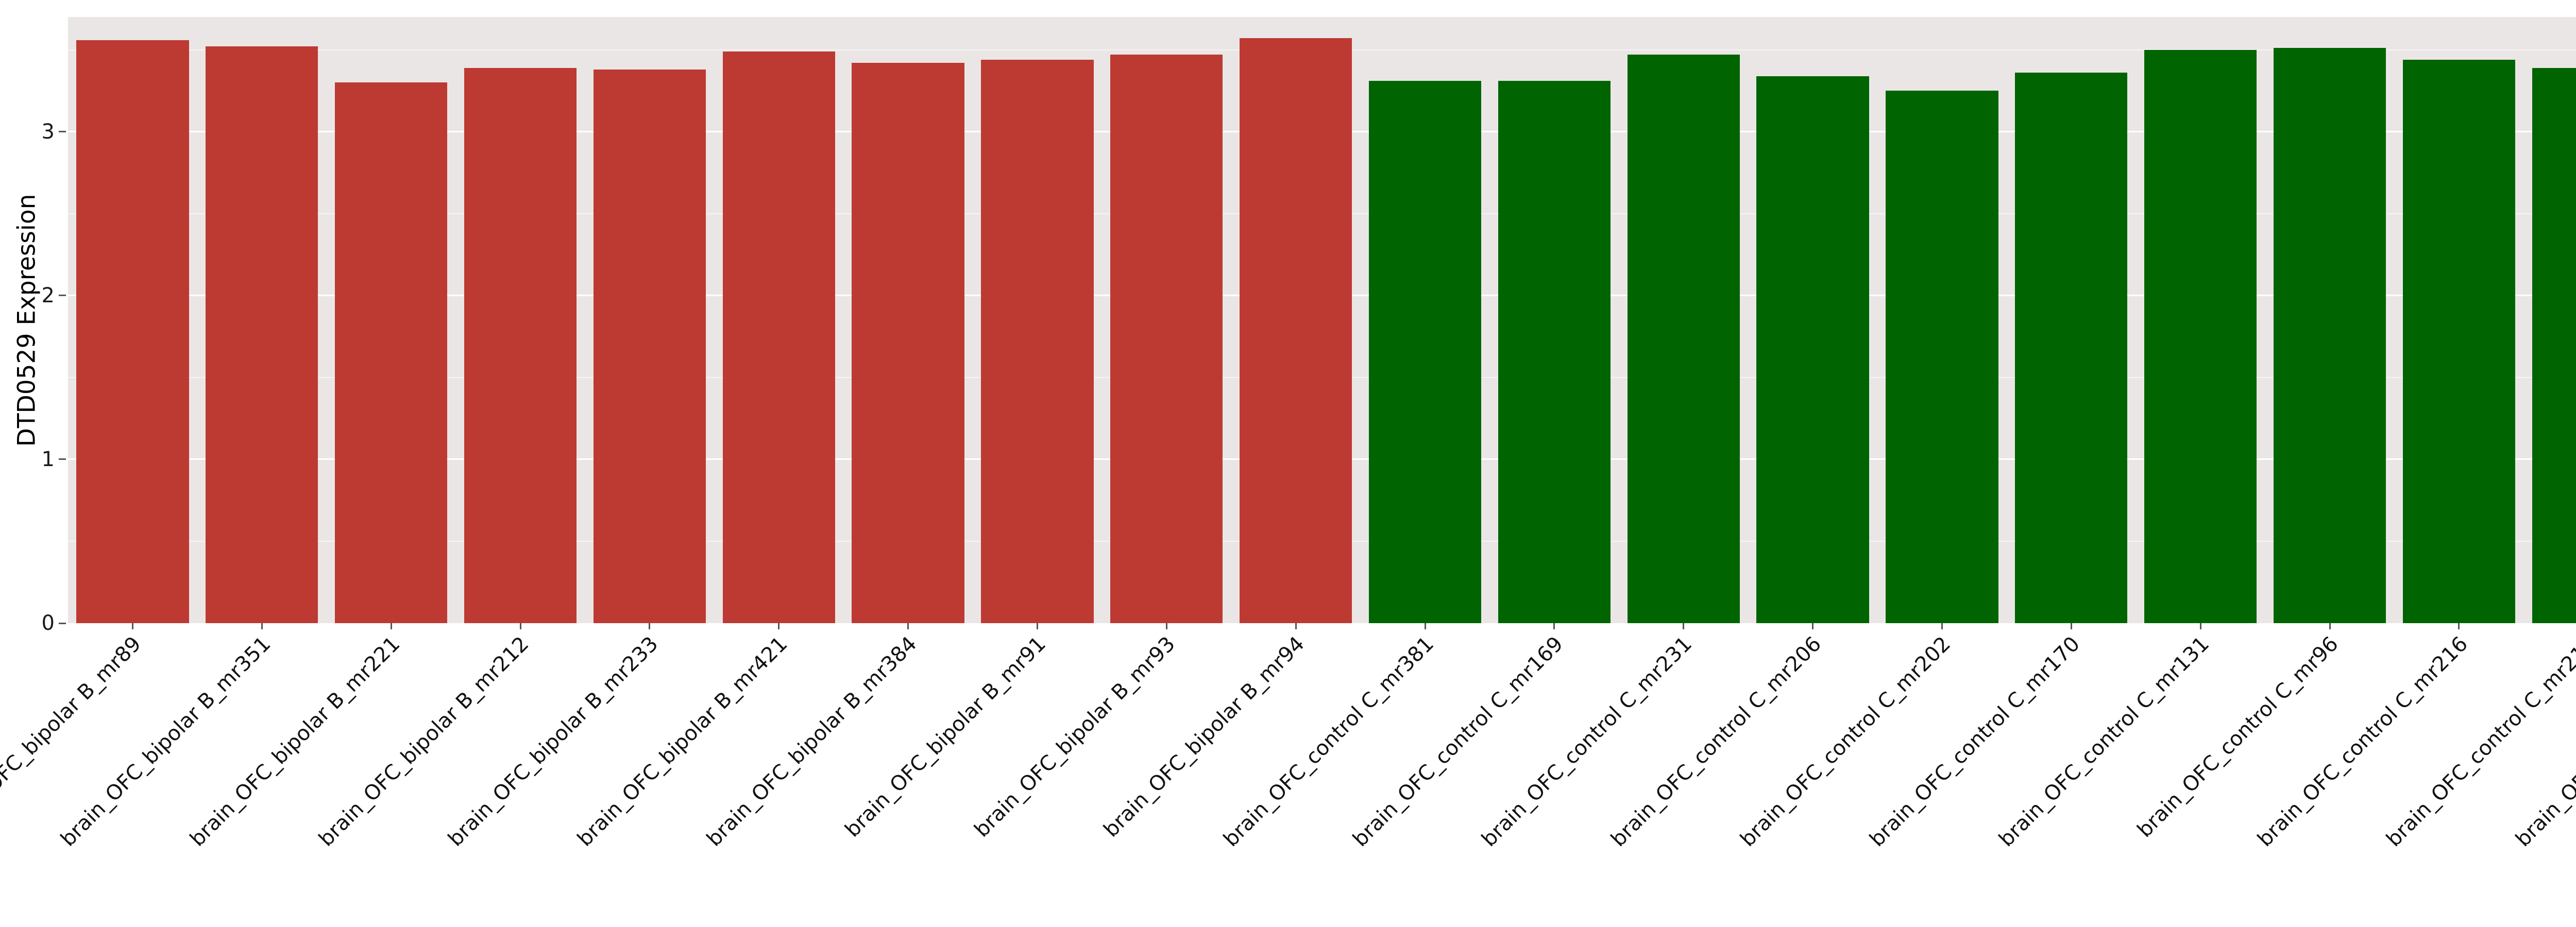  I want to click on x-tick-label: brain_OFC_bipolar B_mr221, so click(294, 741).